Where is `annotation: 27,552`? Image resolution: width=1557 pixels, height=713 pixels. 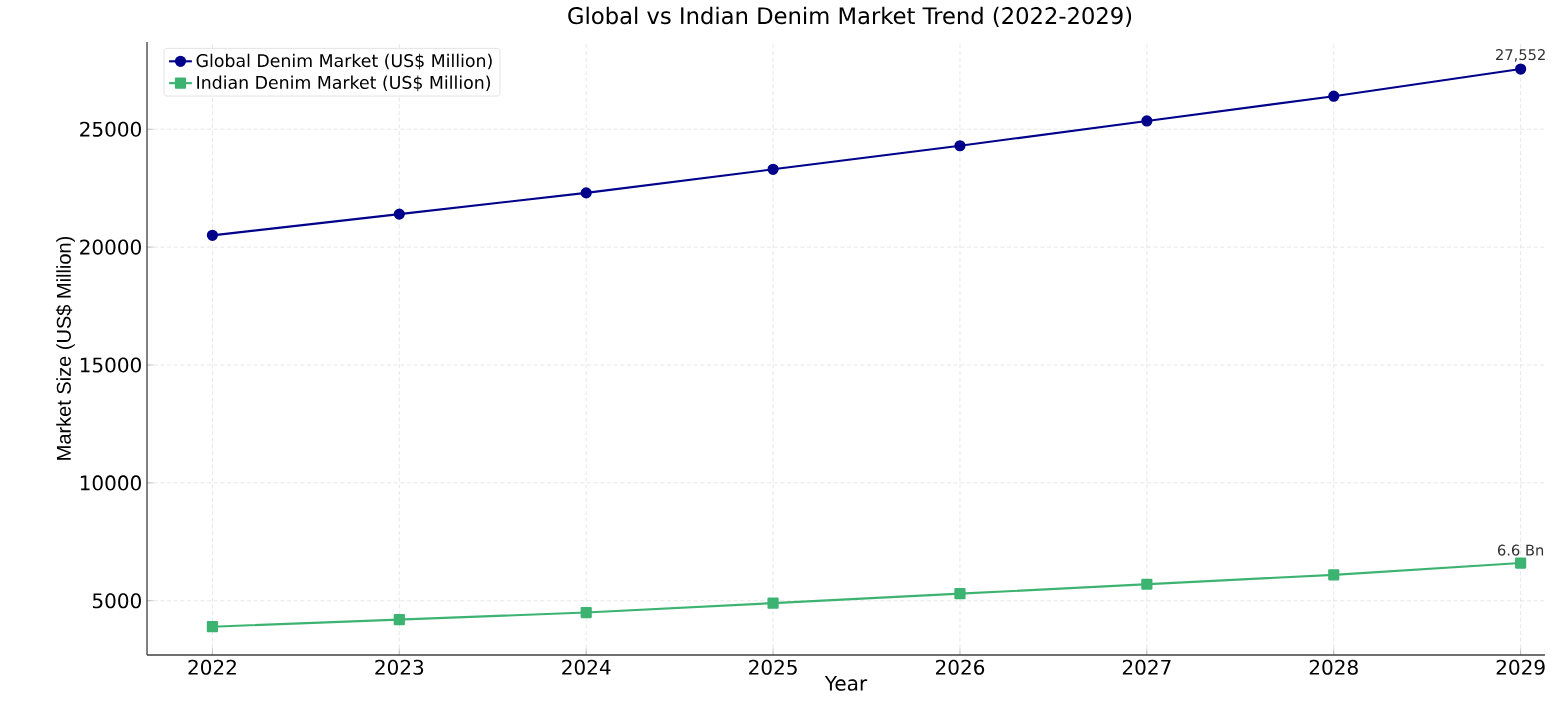
annotation: 27,552 is located at coordinates (1520, 55).